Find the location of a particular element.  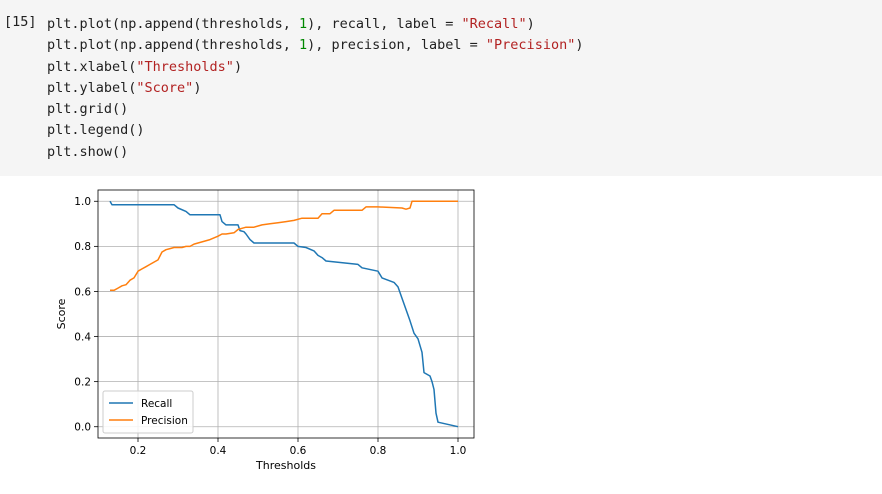

y-axis-label: Score is located at coordinates (61, 313).